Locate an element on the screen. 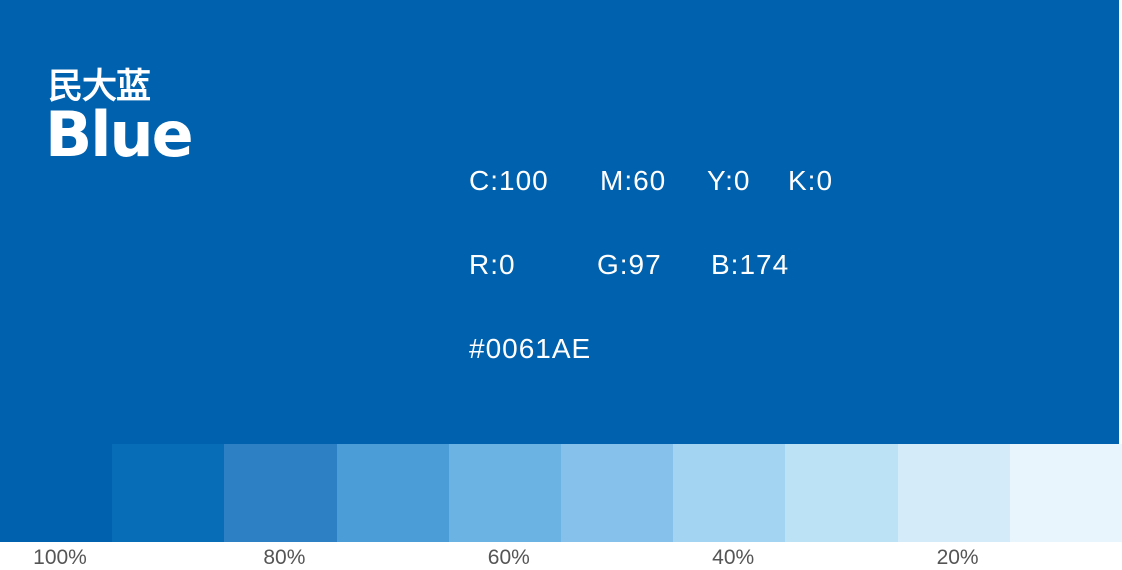 This screenshot has height=570, width=1122. rgb-r: R:0 is located at coordinates (492, 264).